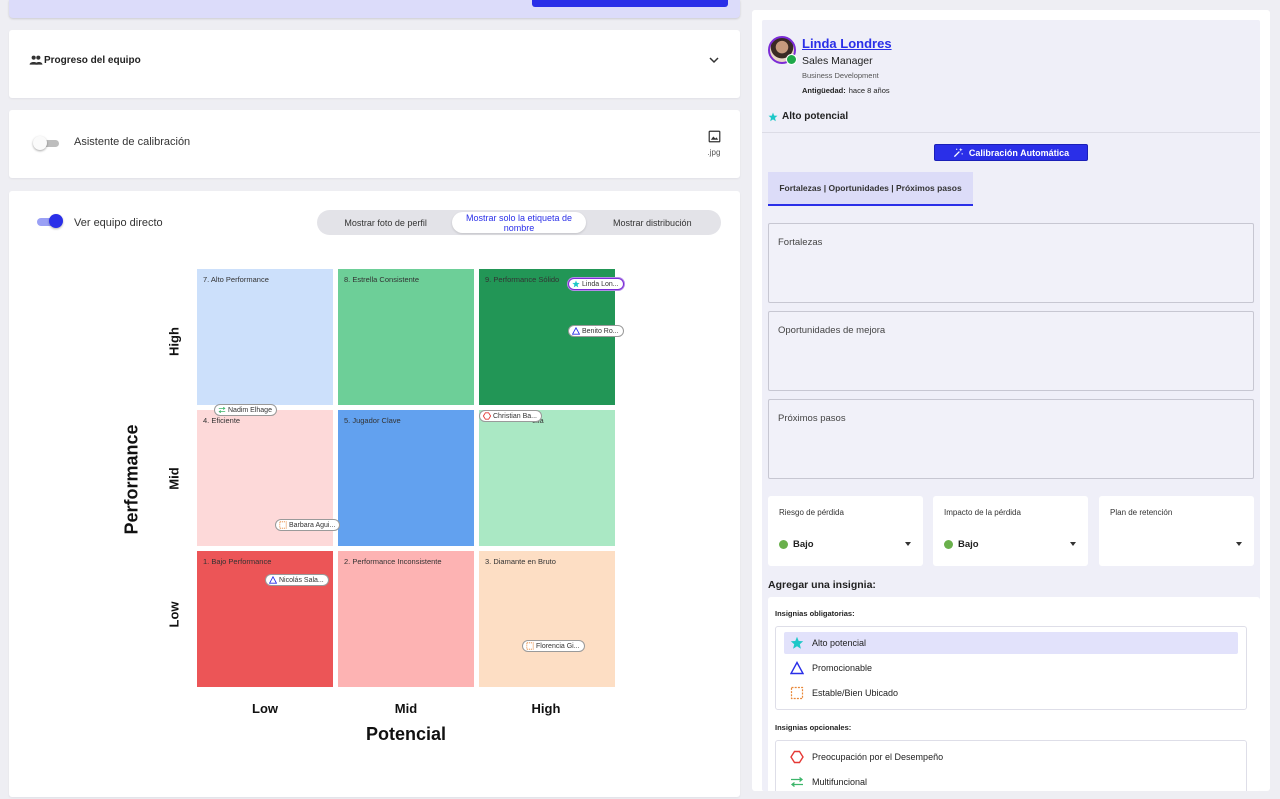 The image size is (1280, 799). Describe the element at coordinates (845, 531) in the screenshot. I see `loss-risk-select: Riesgo de pérdida Bajo` at that location.